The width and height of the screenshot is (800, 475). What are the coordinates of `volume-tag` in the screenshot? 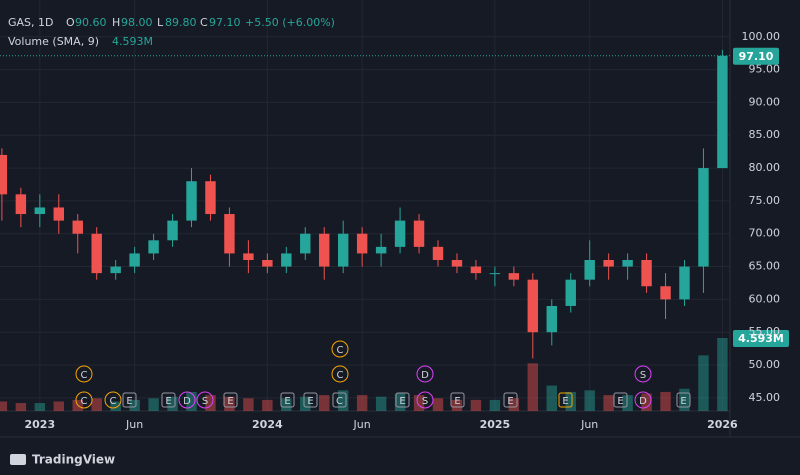 It's located at (761, 338).